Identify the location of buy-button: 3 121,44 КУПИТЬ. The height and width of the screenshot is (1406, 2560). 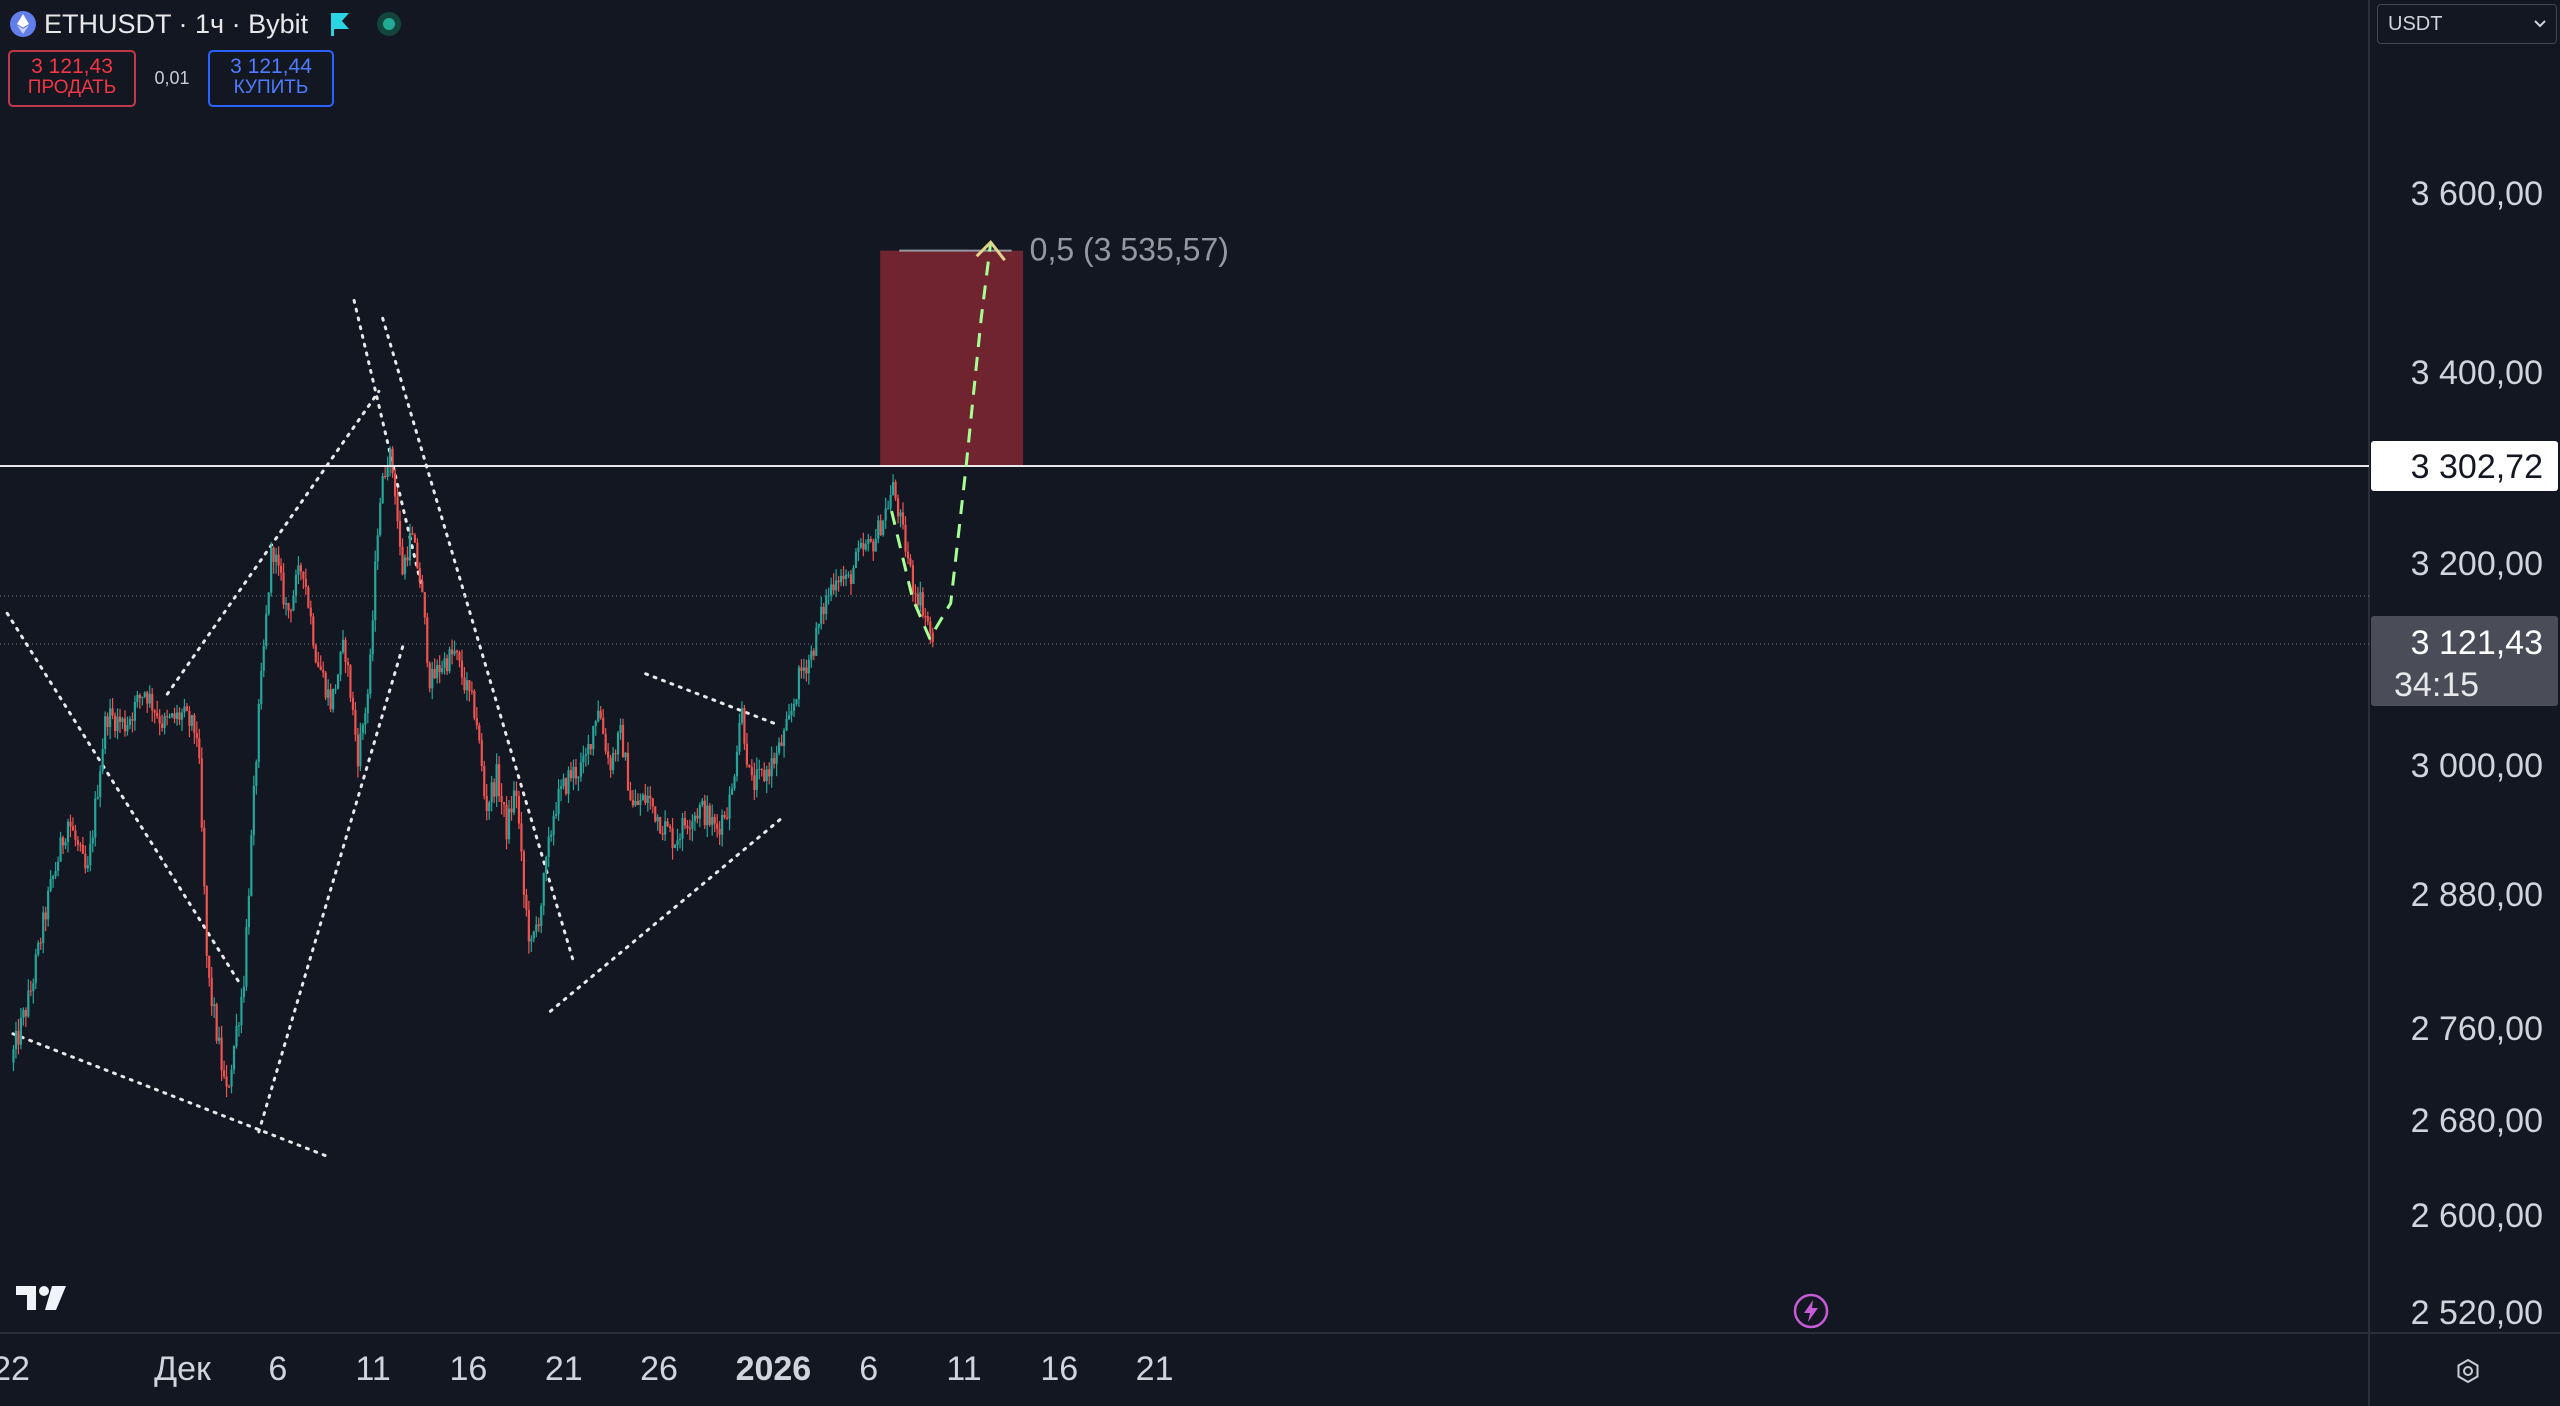
(271, 78).